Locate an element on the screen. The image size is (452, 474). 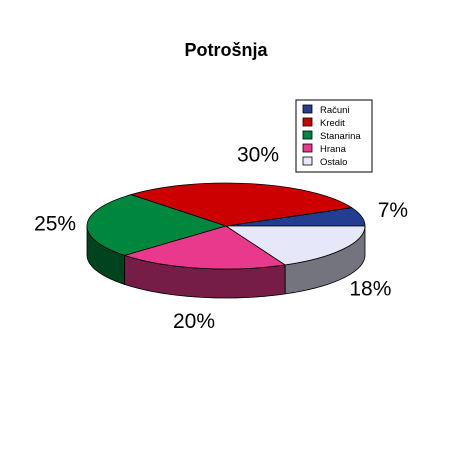
legend-label-ostalo: Ostalo is located at coordinates (333, 162).